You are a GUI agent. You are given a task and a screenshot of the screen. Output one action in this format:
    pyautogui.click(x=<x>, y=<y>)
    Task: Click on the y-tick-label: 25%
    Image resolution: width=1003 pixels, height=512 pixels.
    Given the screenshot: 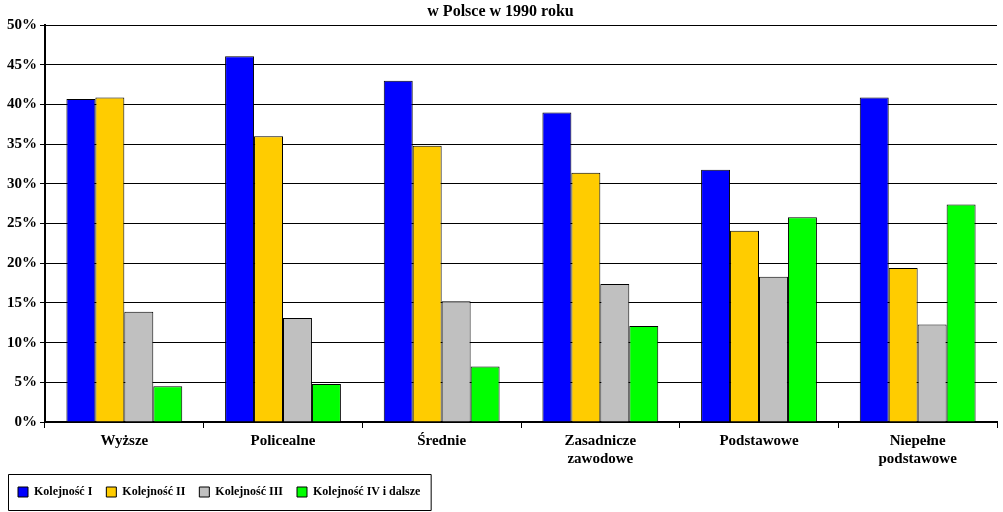 What is the action you would take?
    pyautogui.click(x=22, y=222)
    